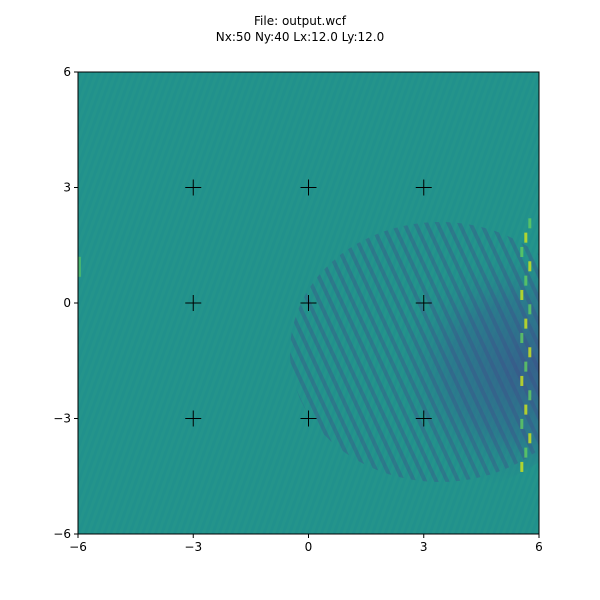  What do you see at coordinates (67, 188) in the screenshot?
I see `y-tick-label: 3` at bounding box center [67, 188].